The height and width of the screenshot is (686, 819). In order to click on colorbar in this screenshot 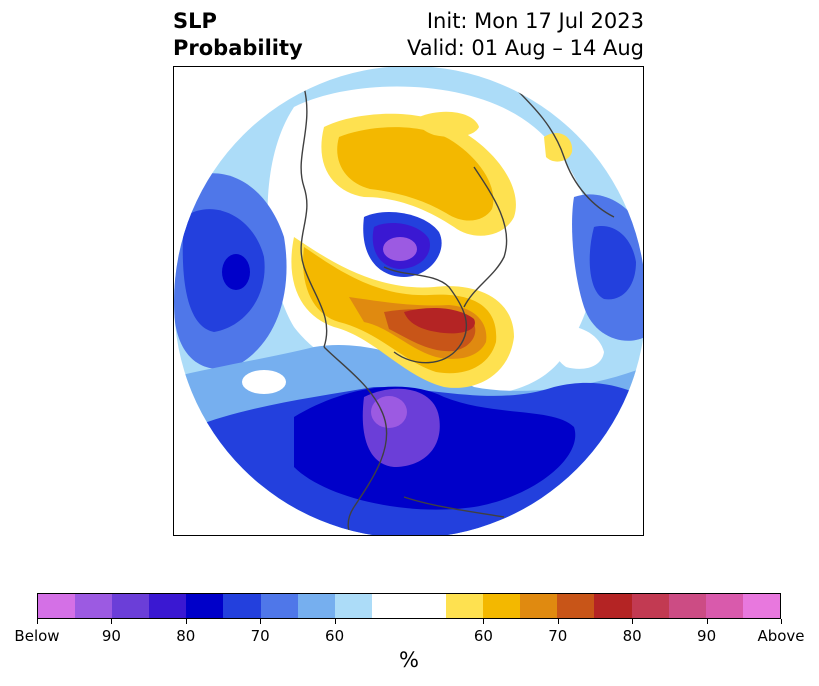, I will do `click(409, 606)`.